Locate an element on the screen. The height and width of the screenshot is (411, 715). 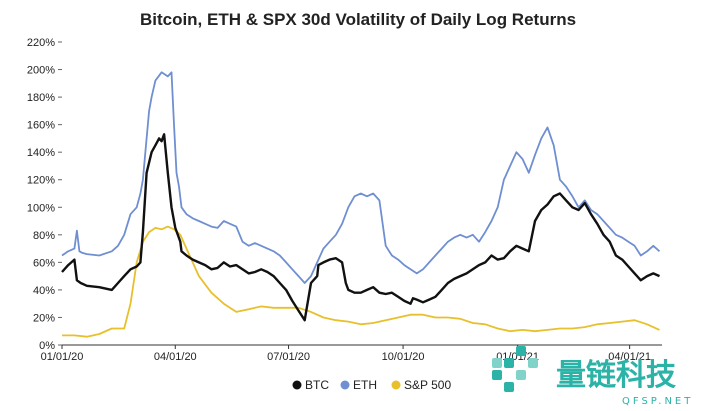
y-tick-label: 20% is located at coordinates (44, 318).